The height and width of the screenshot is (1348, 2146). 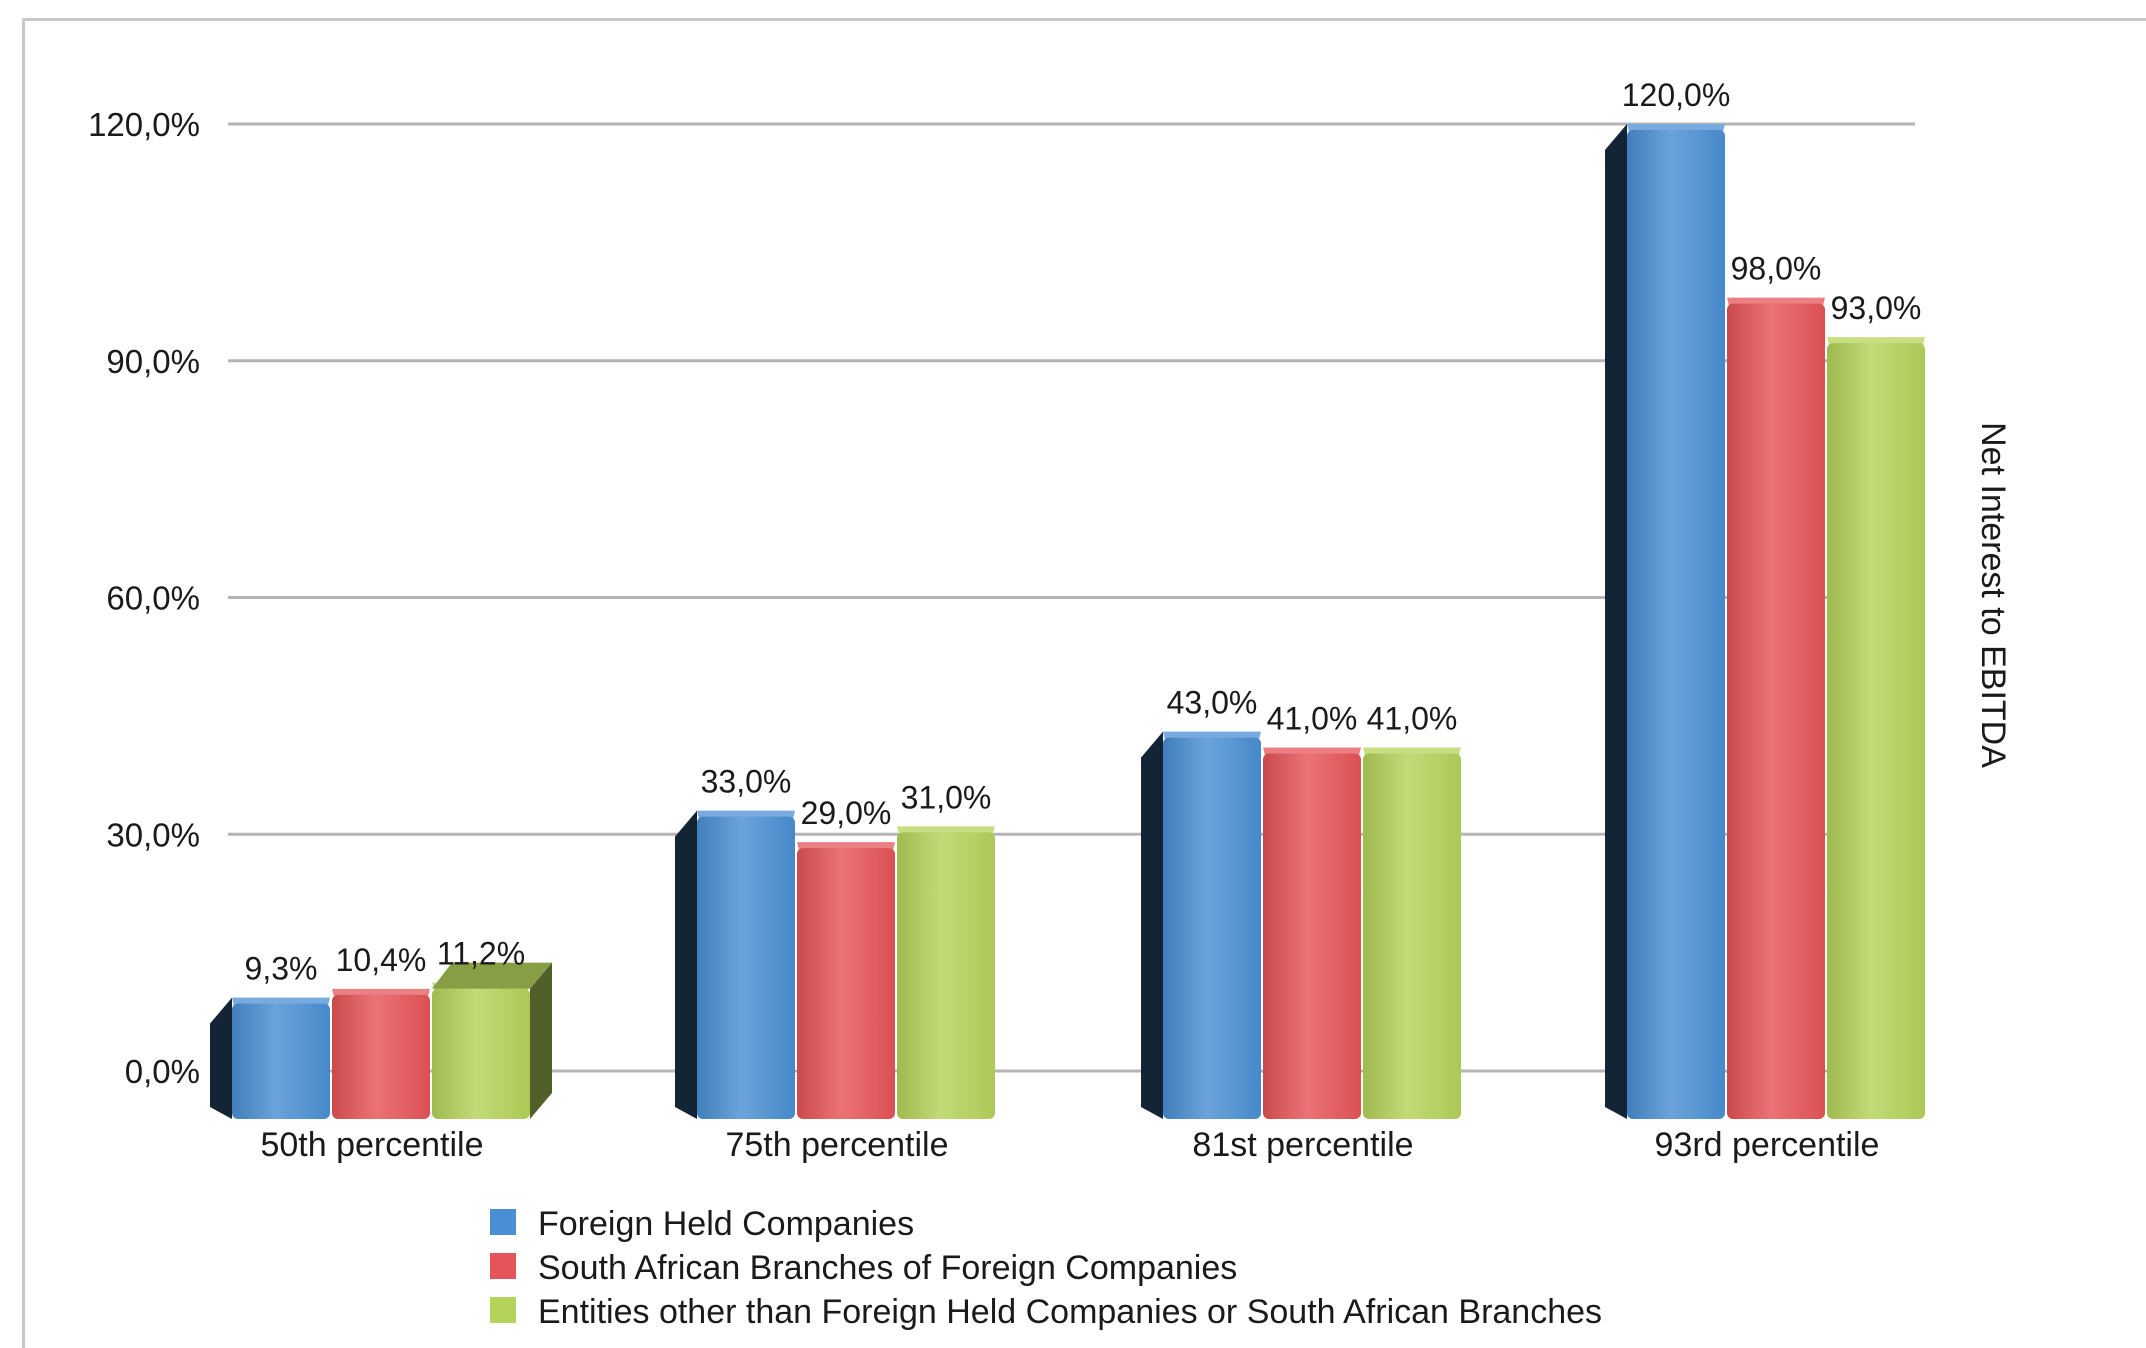 I want to click on data-label: 43,0%, so click(x=1212, y=703).